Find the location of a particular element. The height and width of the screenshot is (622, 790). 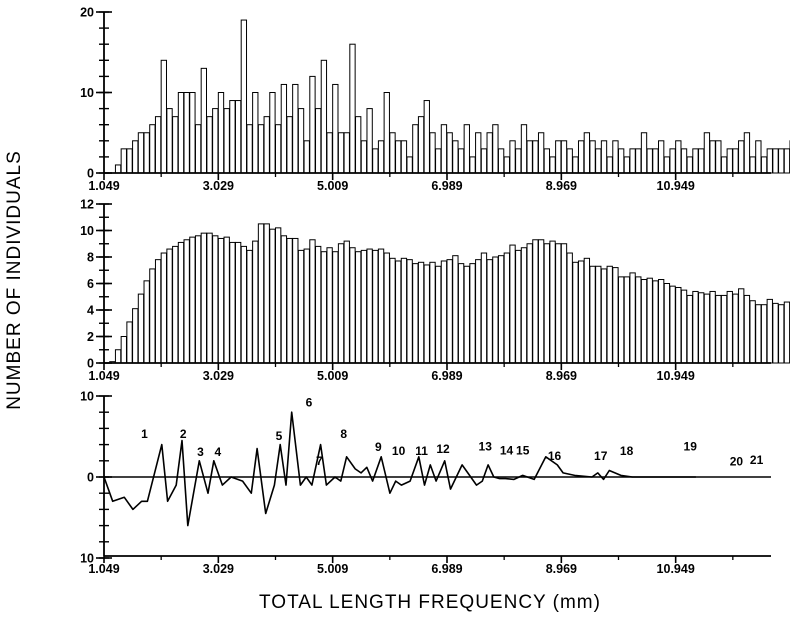

difference-line is located at coordinates (399, 469).